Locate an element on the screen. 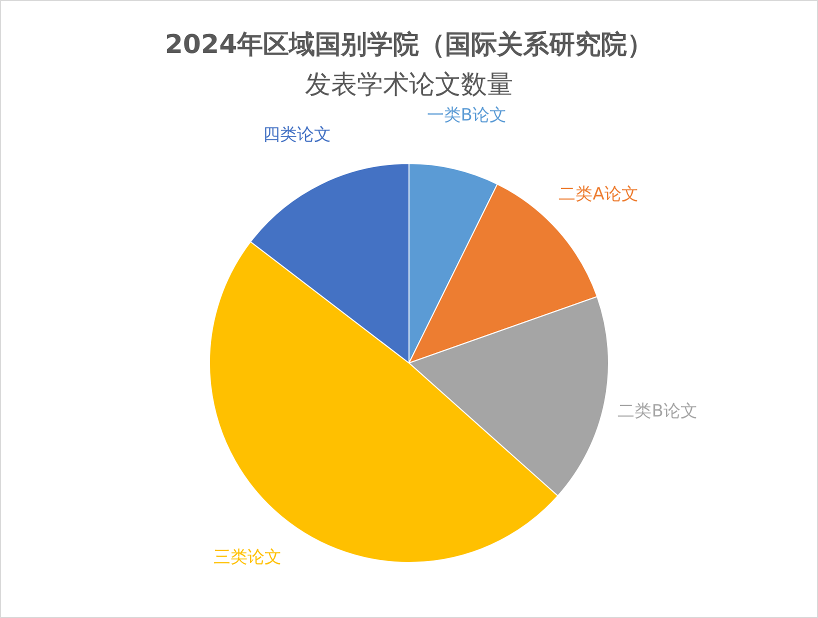  slice-label: 一类B论文 is located at coordinates (466, 116).